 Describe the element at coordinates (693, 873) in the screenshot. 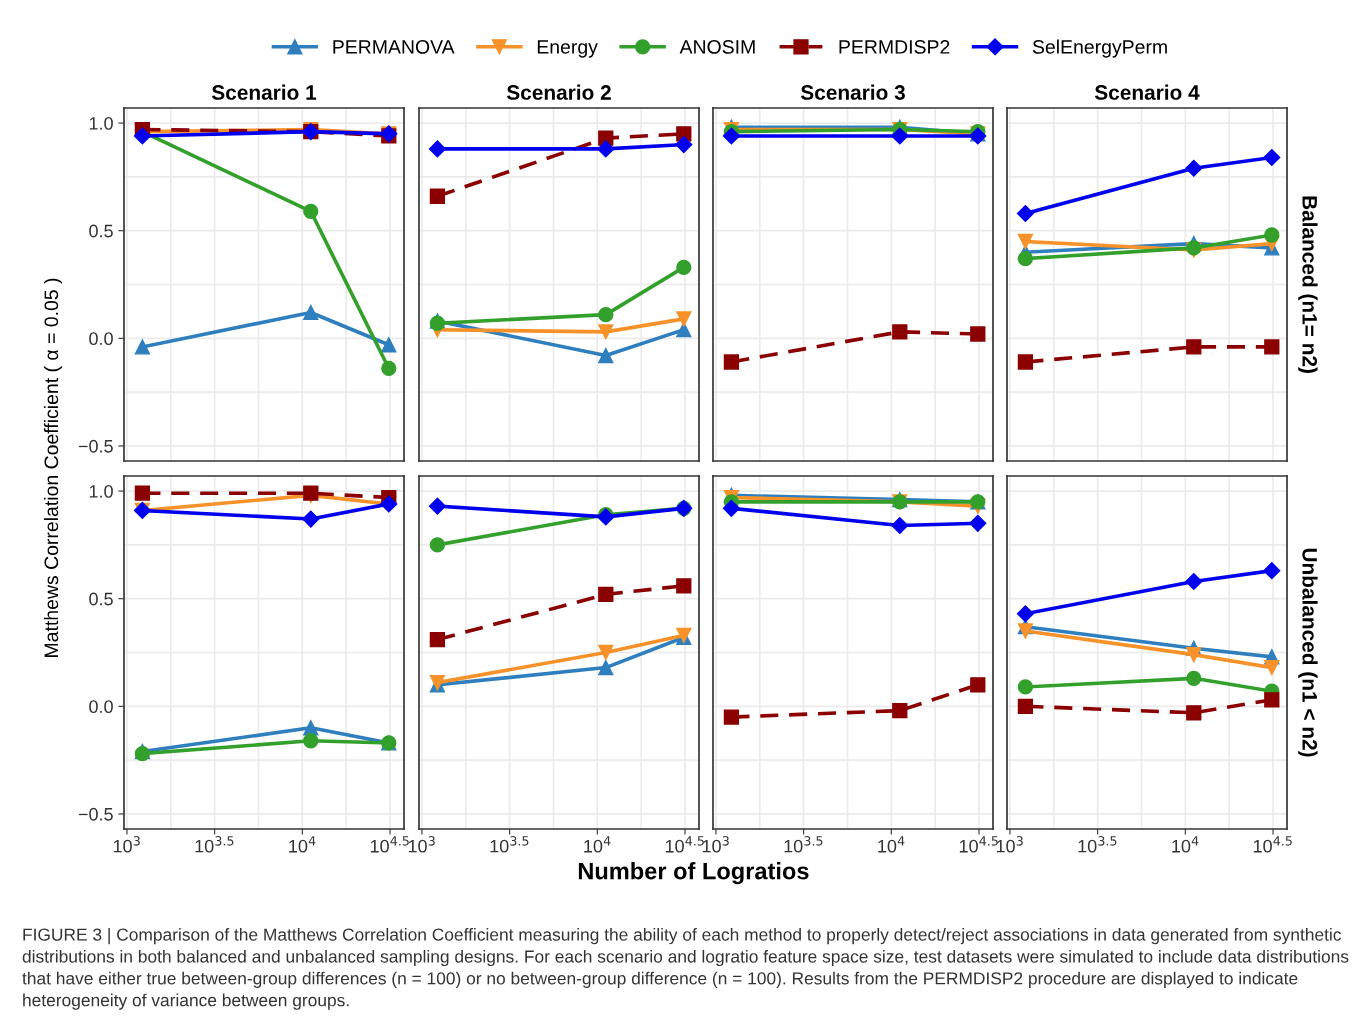

I see `x-axis-title: Number of Logratios` at that location.